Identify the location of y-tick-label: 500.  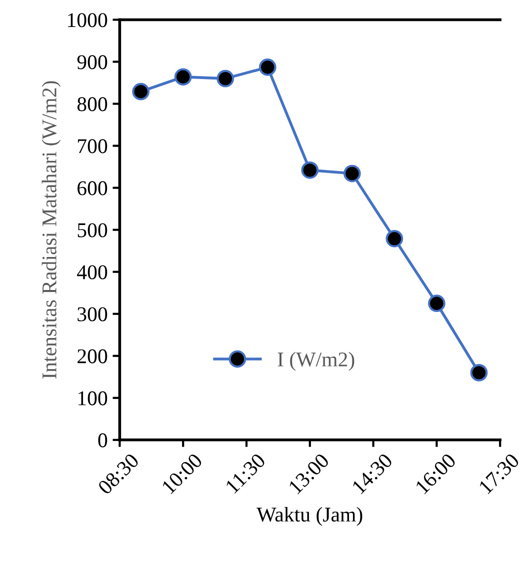
(93, 230).